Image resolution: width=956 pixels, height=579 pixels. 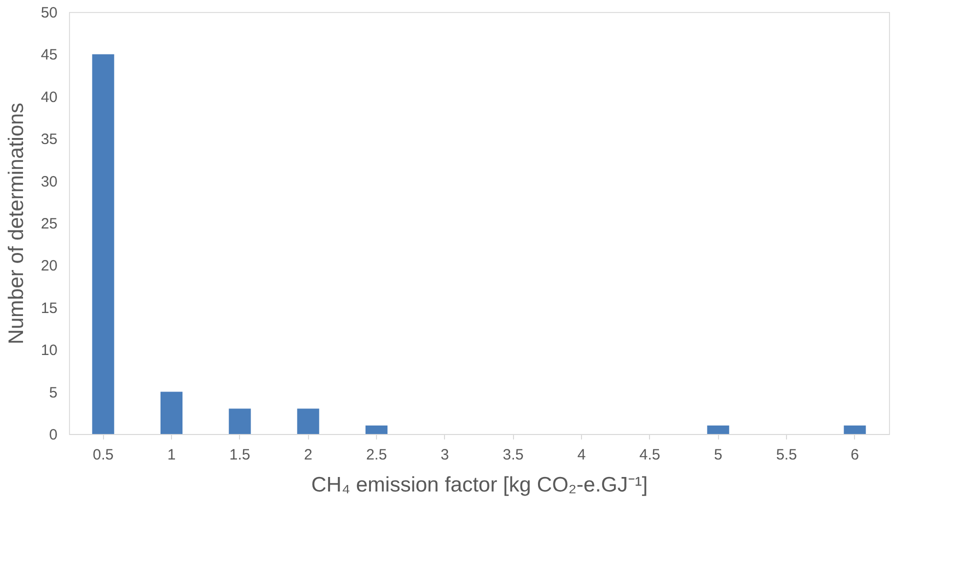 I want to click on y-tick-label: 10, so click(x=49, y=351).